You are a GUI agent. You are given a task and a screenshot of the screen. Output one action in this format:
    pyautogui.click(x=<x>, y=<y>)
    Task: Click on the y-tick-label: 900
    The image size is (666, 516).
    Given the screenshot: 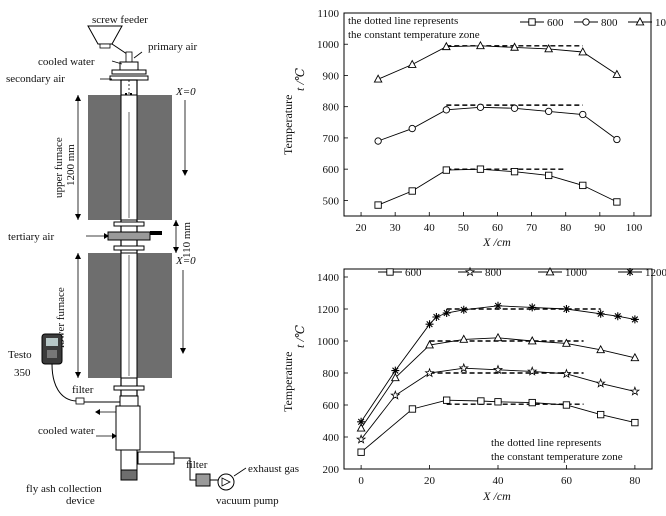 What is the action you would take?
    pyautogui.click(x=331, y=76)
    